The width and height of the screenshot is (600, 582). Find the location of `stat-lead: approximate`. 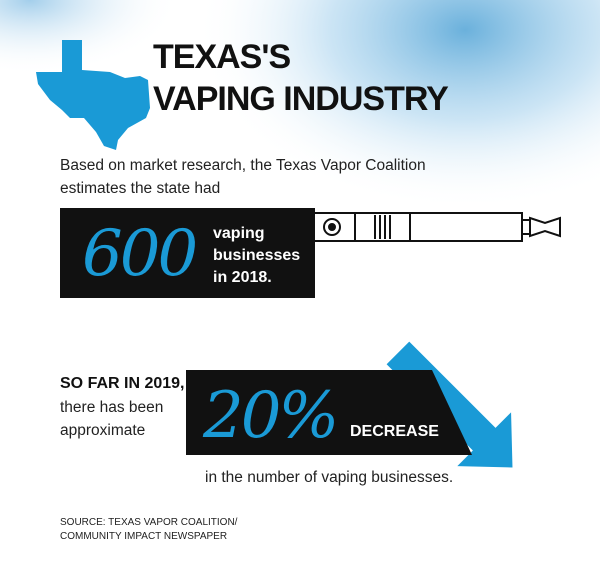

stat-lead: approximate is located at coordinates (102, 430).